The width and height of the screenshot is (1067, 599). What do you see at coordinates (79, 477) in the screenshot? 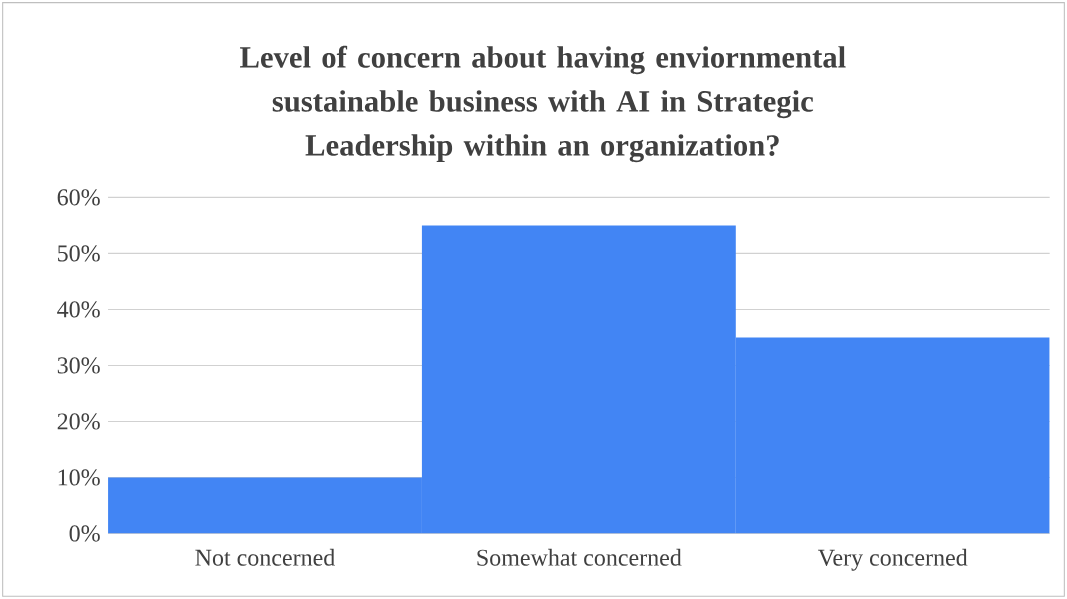
I see `y-tick-label: 10%` at bounding box center [79, 477].